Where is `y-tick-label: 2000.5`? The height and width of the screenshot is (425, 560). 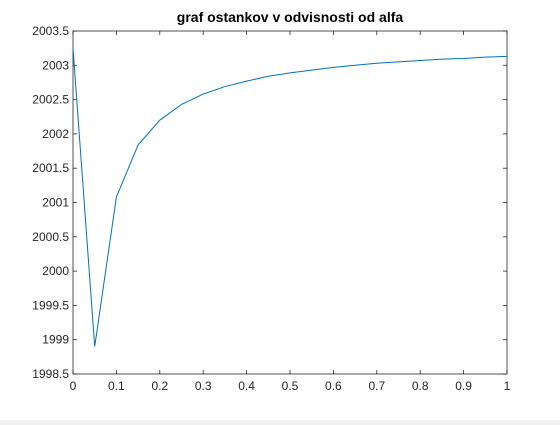 y-tick-label: 2000.5 is located at coordinates (50, 237).